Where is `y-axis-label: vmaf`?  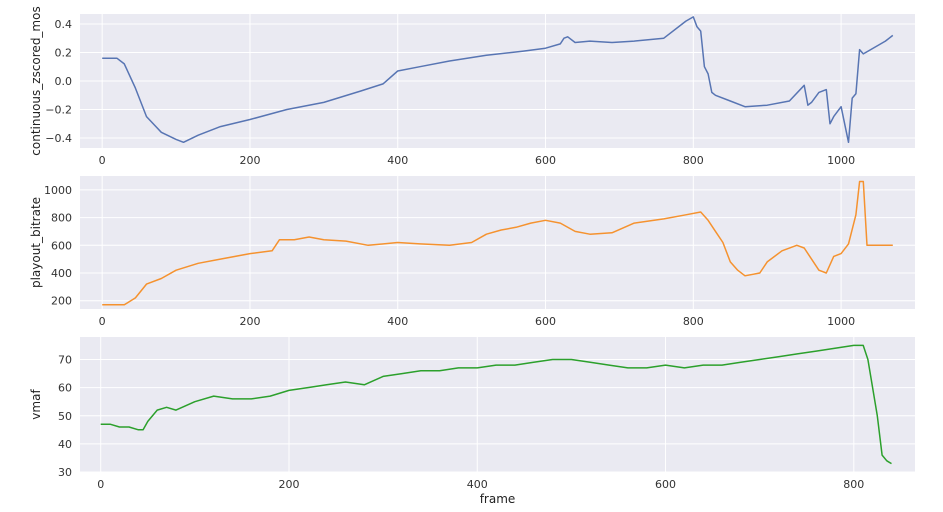
y-axis-label: vmaf is located at coordinates (36, 404).